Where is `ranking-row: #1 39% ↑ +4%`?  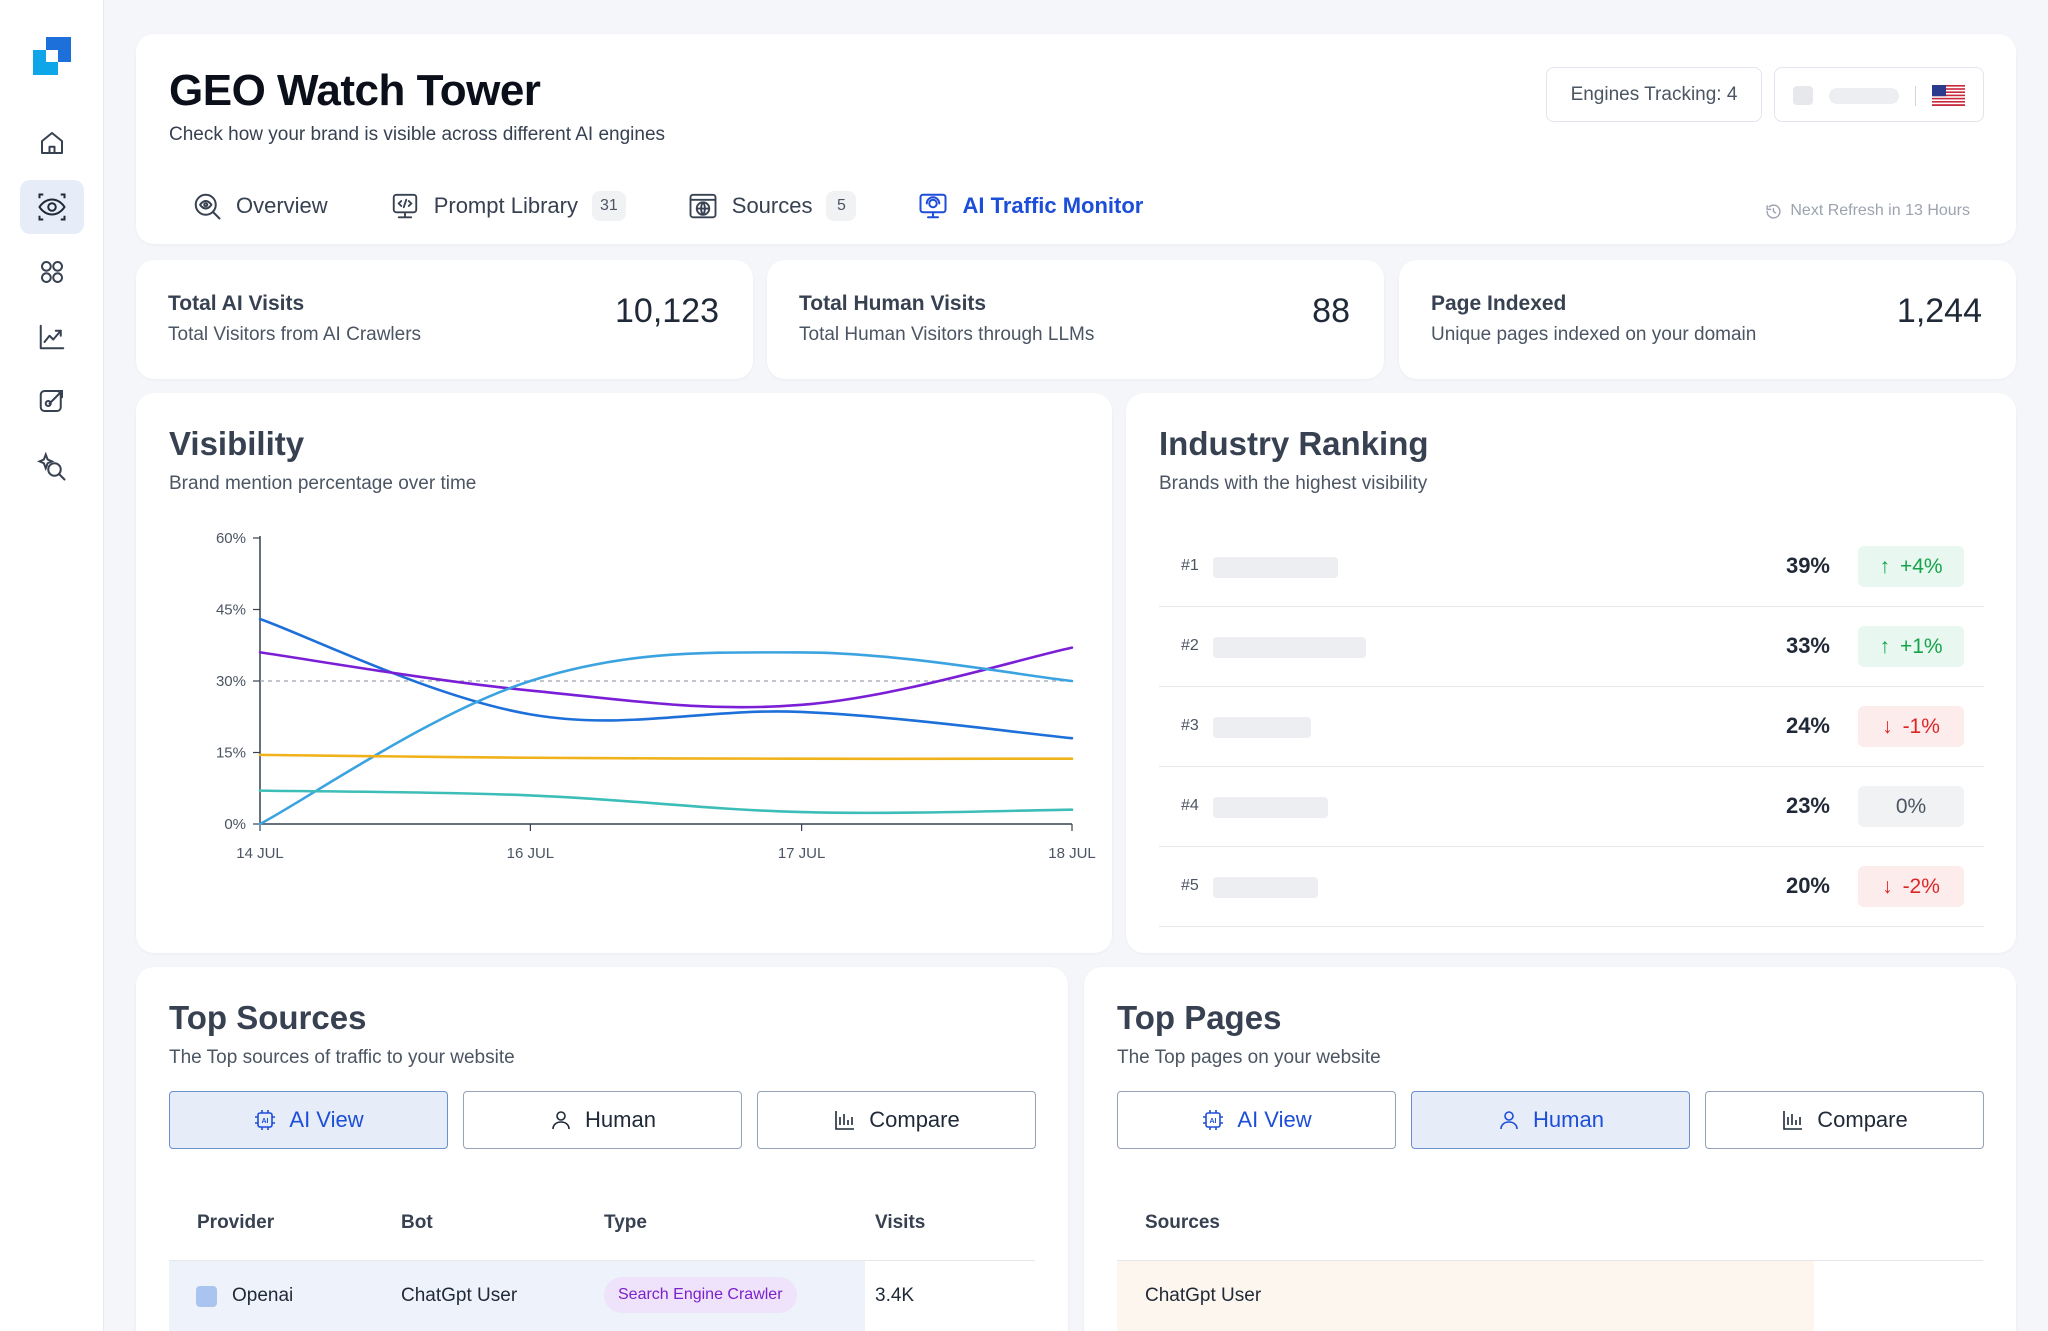 ranking-row: #1 39% ↑ +4% is located at coordinates (1571, 567).